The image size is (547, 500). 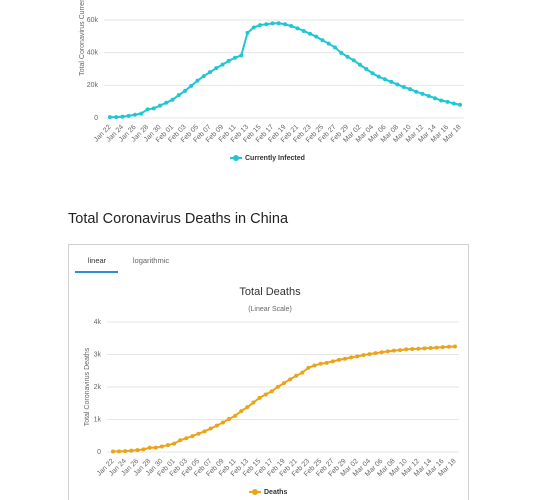 What do you see at coordinates (178, 219) in the screenshot?
I see `section-heading: Total Coronavirus Deaths in China` at bounding box center [178, 219].